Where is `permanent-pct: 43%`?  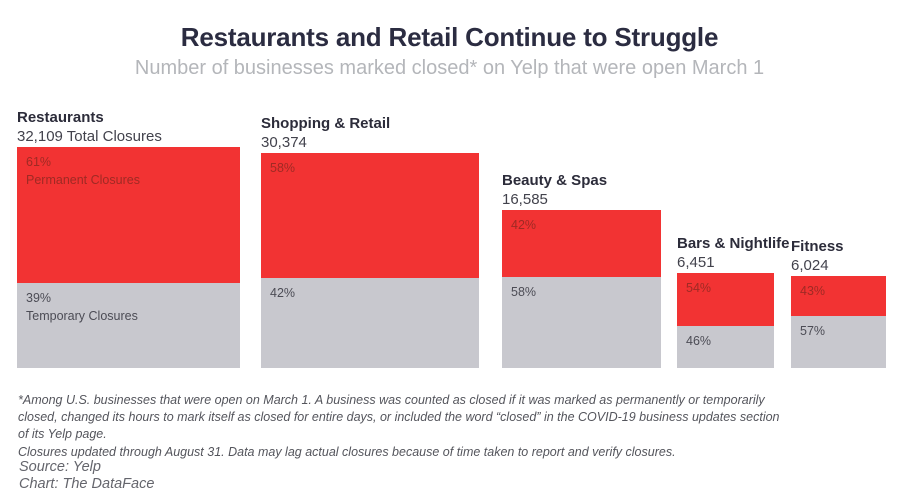 permanent-pct: 43% is located at coordinates (813, 291).